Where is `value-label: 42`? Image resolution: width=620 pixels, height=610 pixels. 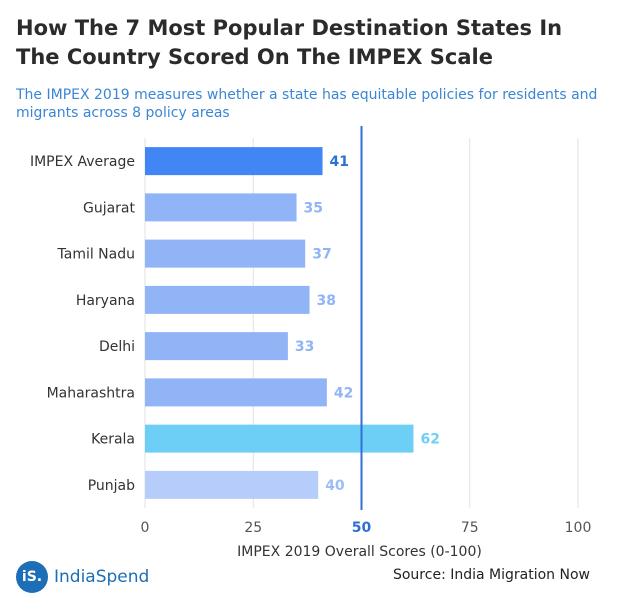
value-label: 42 is located at coordinates (343, 393).